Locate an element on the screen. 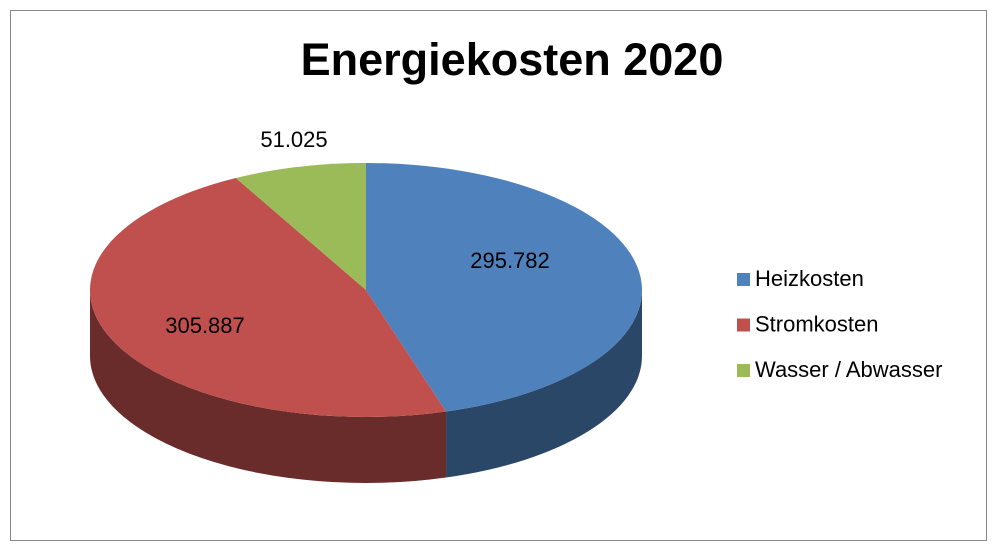 The width and height of the screenshot is (997, 551). data-label: 305.887 is located at coordinates (205, 325).